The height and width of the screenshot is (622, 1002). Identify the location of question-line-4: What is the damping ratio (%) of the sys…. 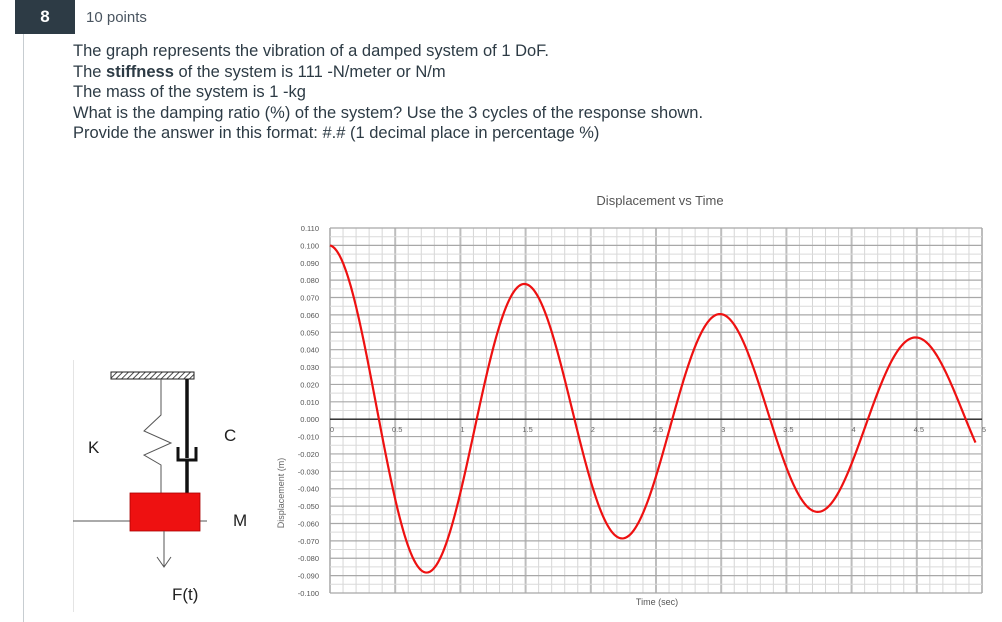
(388, 112).